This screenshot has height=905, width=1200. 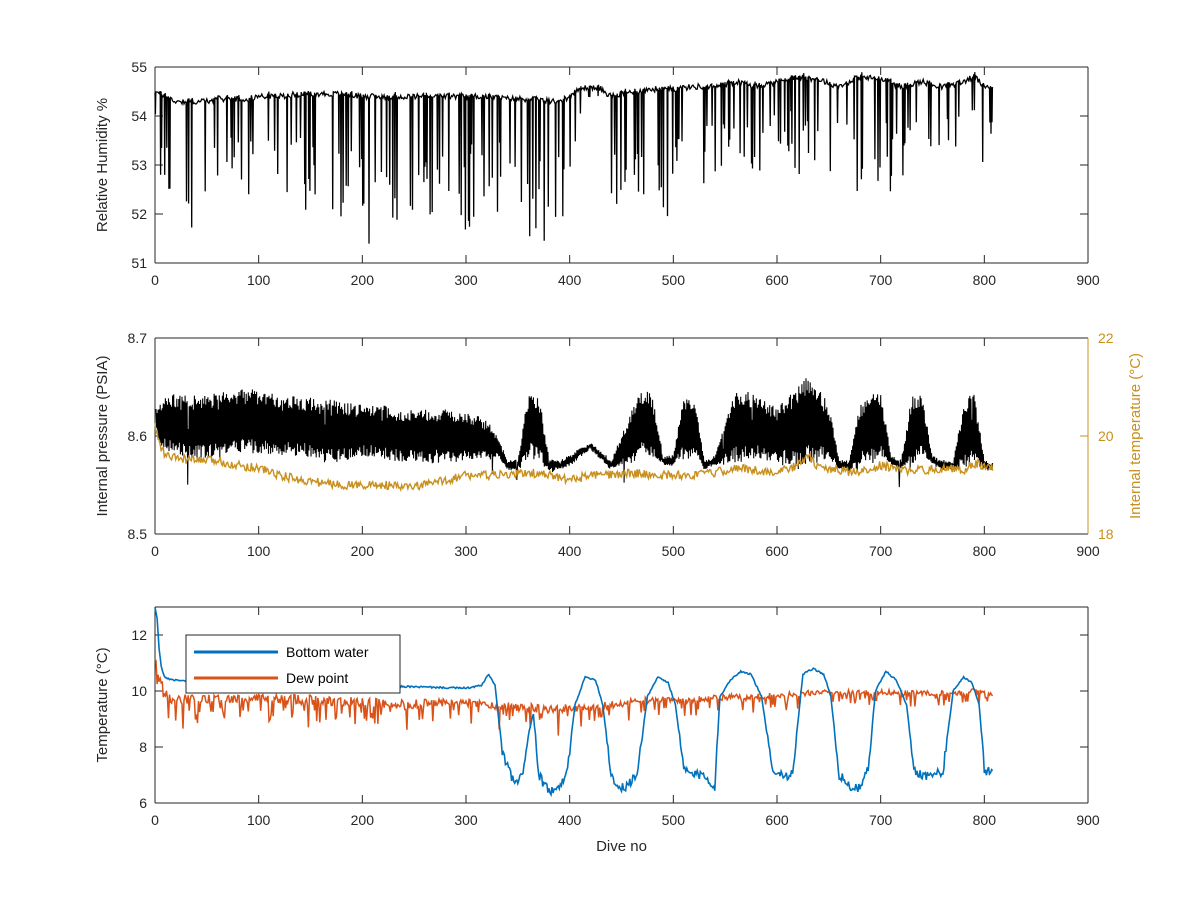 What do you see at coordinates (102, 165) in the screenshot?
I see `y-axis-label: Relative Humidity %` at bounding box center [102, 165].